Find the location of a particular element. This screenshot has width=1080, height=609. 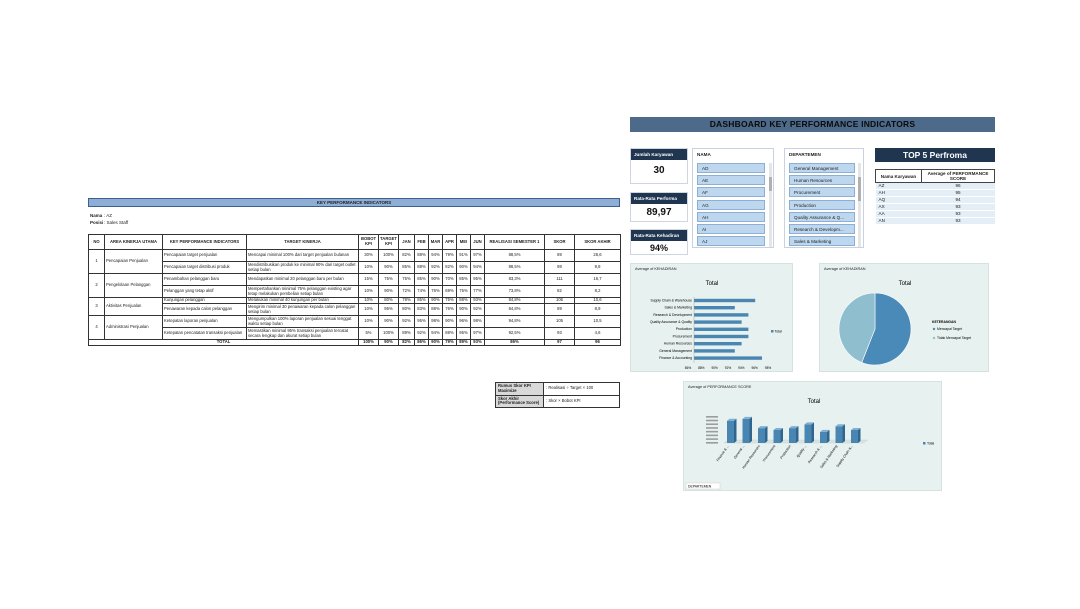

kpi-cell: 92,5% is located at coordinates (514, 333).